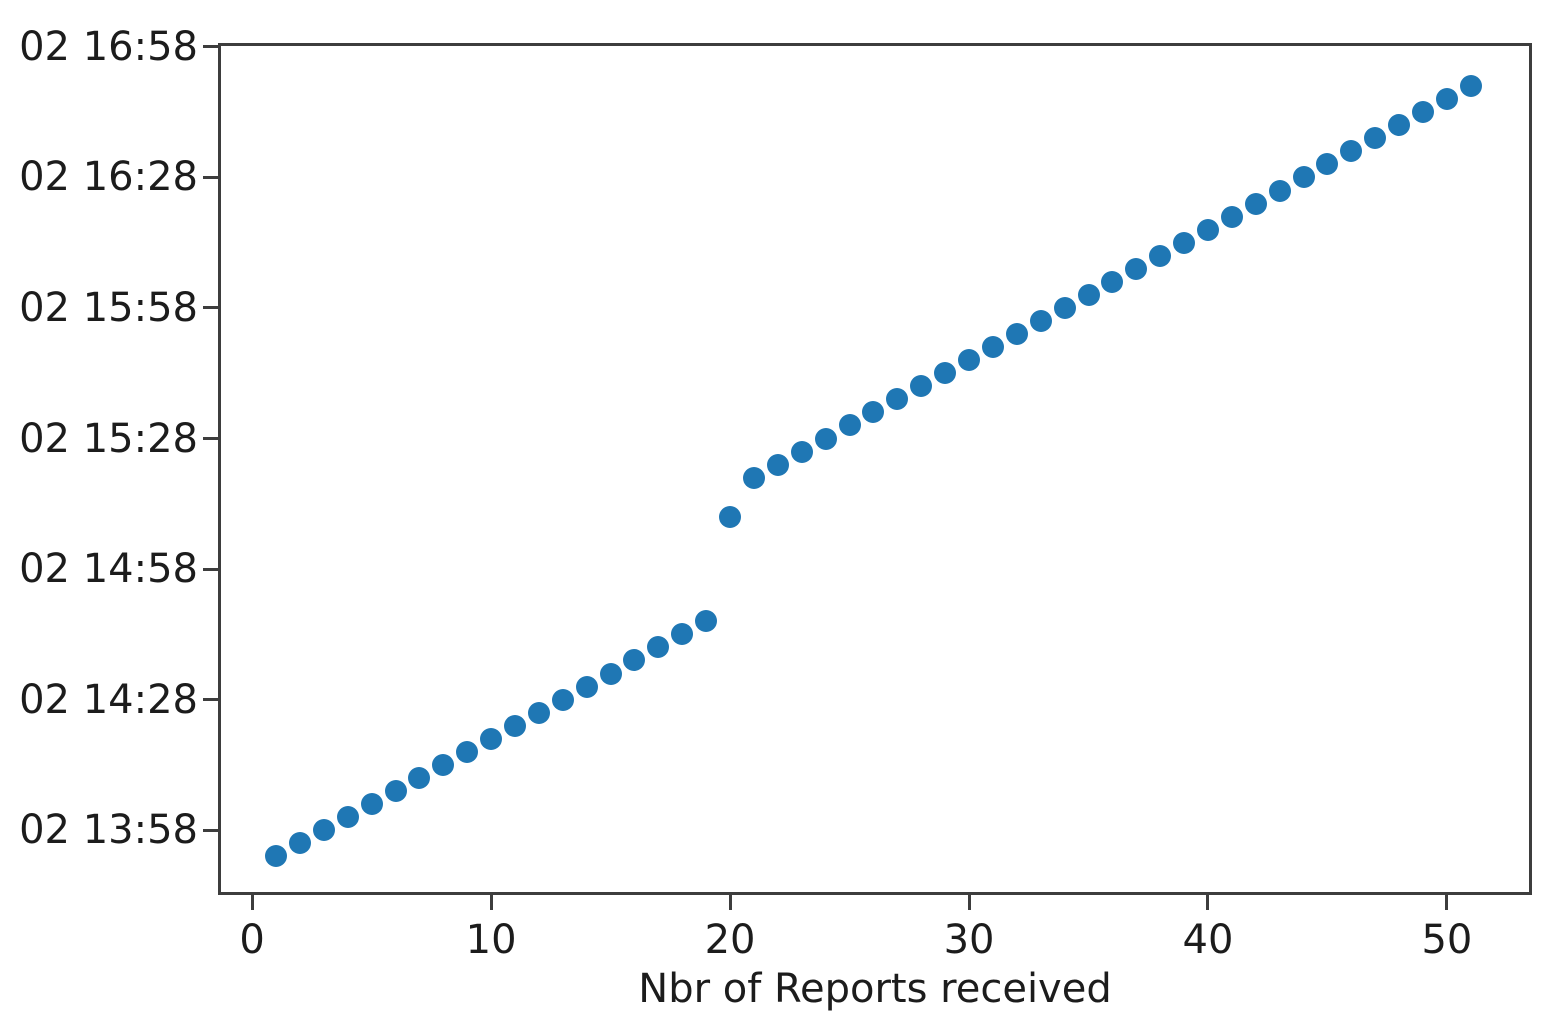 This screenshot has width=1551, height=1032. Describe the element at coordinates (491, 940) in the screenshot. I see `x-tick-label: 10` at that location.